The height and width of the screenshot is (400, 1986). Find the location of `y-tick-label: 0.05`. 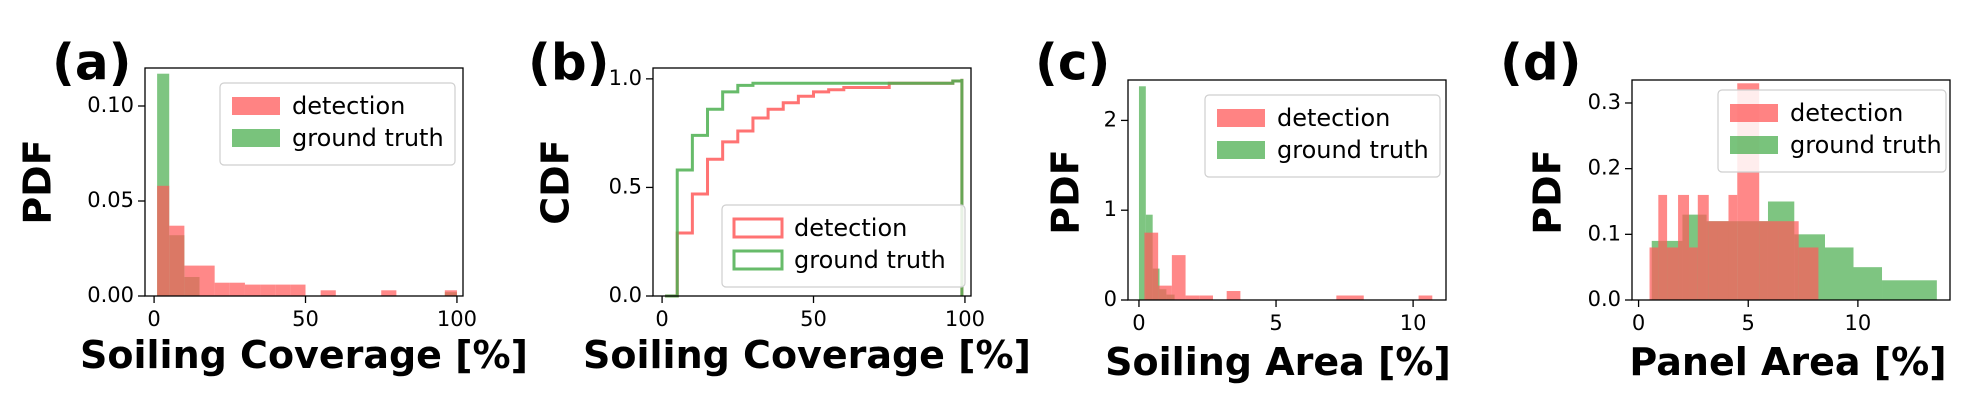

y-tick-label: 0.05 is located at coordinates (110, 200).